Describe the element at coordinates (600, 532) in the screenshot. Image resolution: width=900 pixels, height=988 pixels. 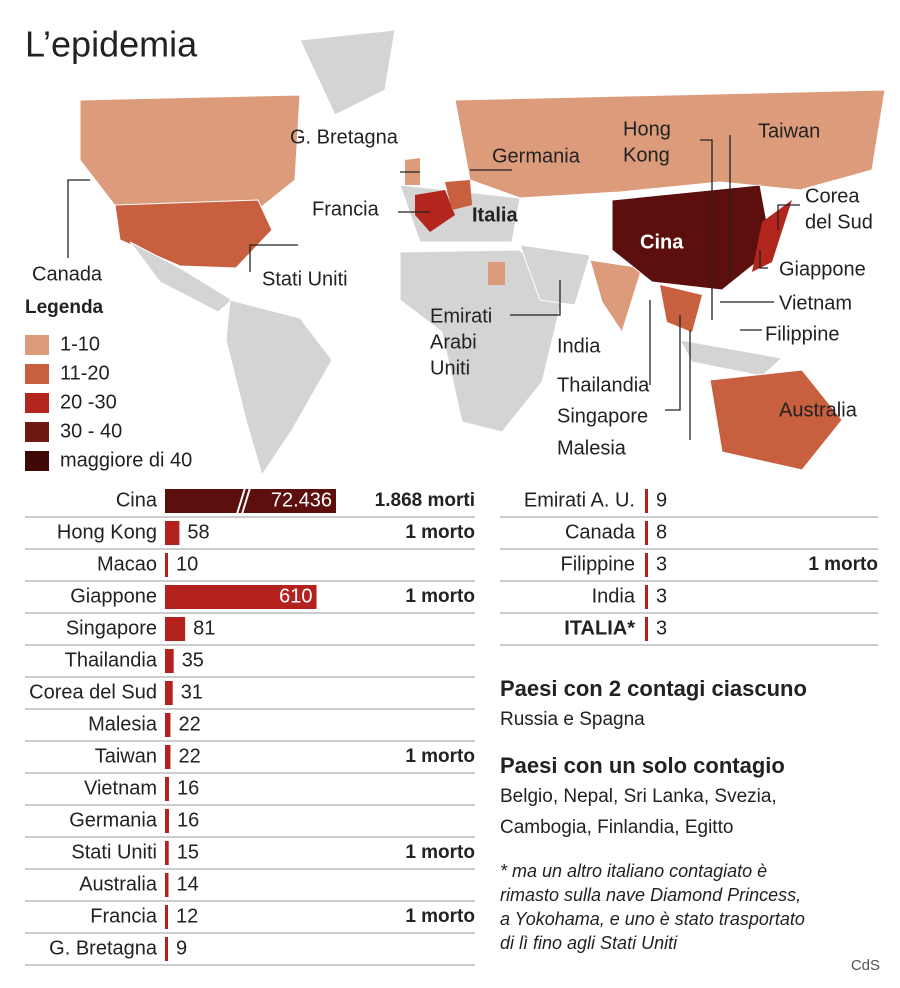
I see `category-label: Canada` at that location.